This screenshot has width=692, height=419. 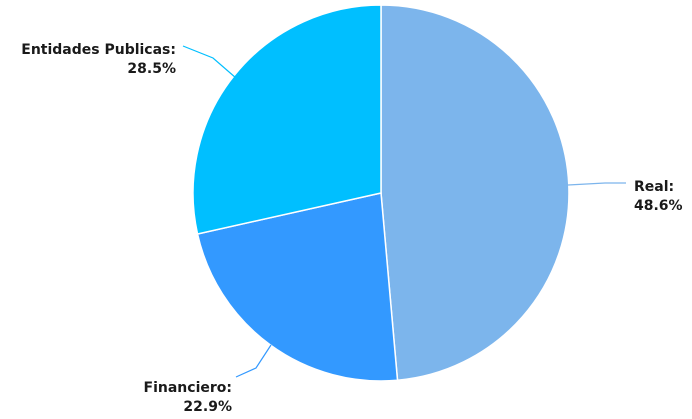 I want to click on slice-label-name: Real:, so click(x=654, y=187).